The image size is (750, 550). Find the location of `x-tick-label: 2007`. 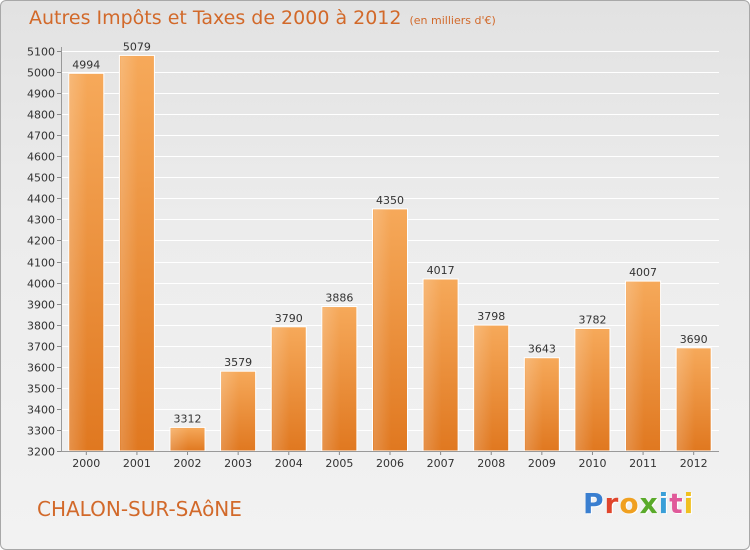

x-tick-label: 2007 is located at coordinates (441, 463).